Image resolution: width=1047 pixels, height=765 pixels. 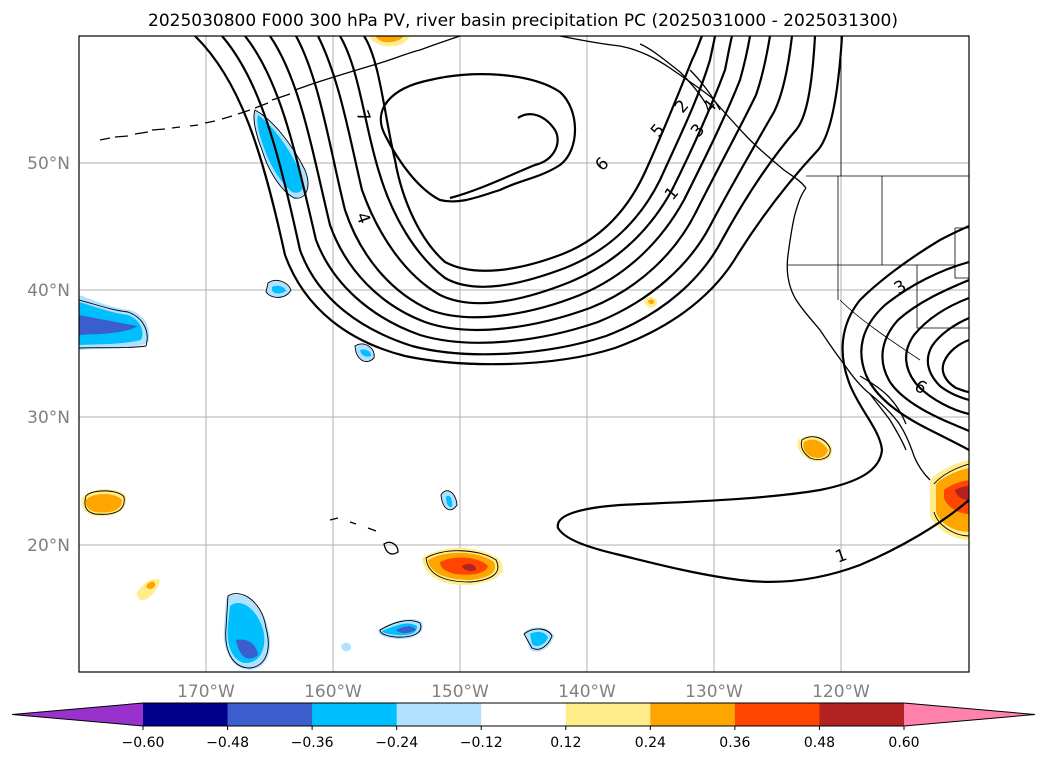 What do you see at coordinates (48, 355) in the screenshot?
I see `lat-tick-labels: 50°N 40°N 30°N 20°N` at bounding box center [48, 355].